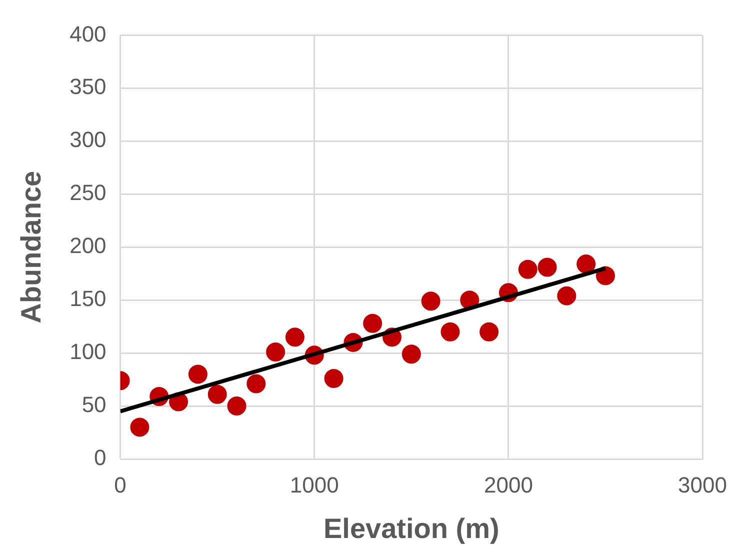 This screenshot has height=559, width=749. I want to click on y-tick-label: 100, so click(88, 351).